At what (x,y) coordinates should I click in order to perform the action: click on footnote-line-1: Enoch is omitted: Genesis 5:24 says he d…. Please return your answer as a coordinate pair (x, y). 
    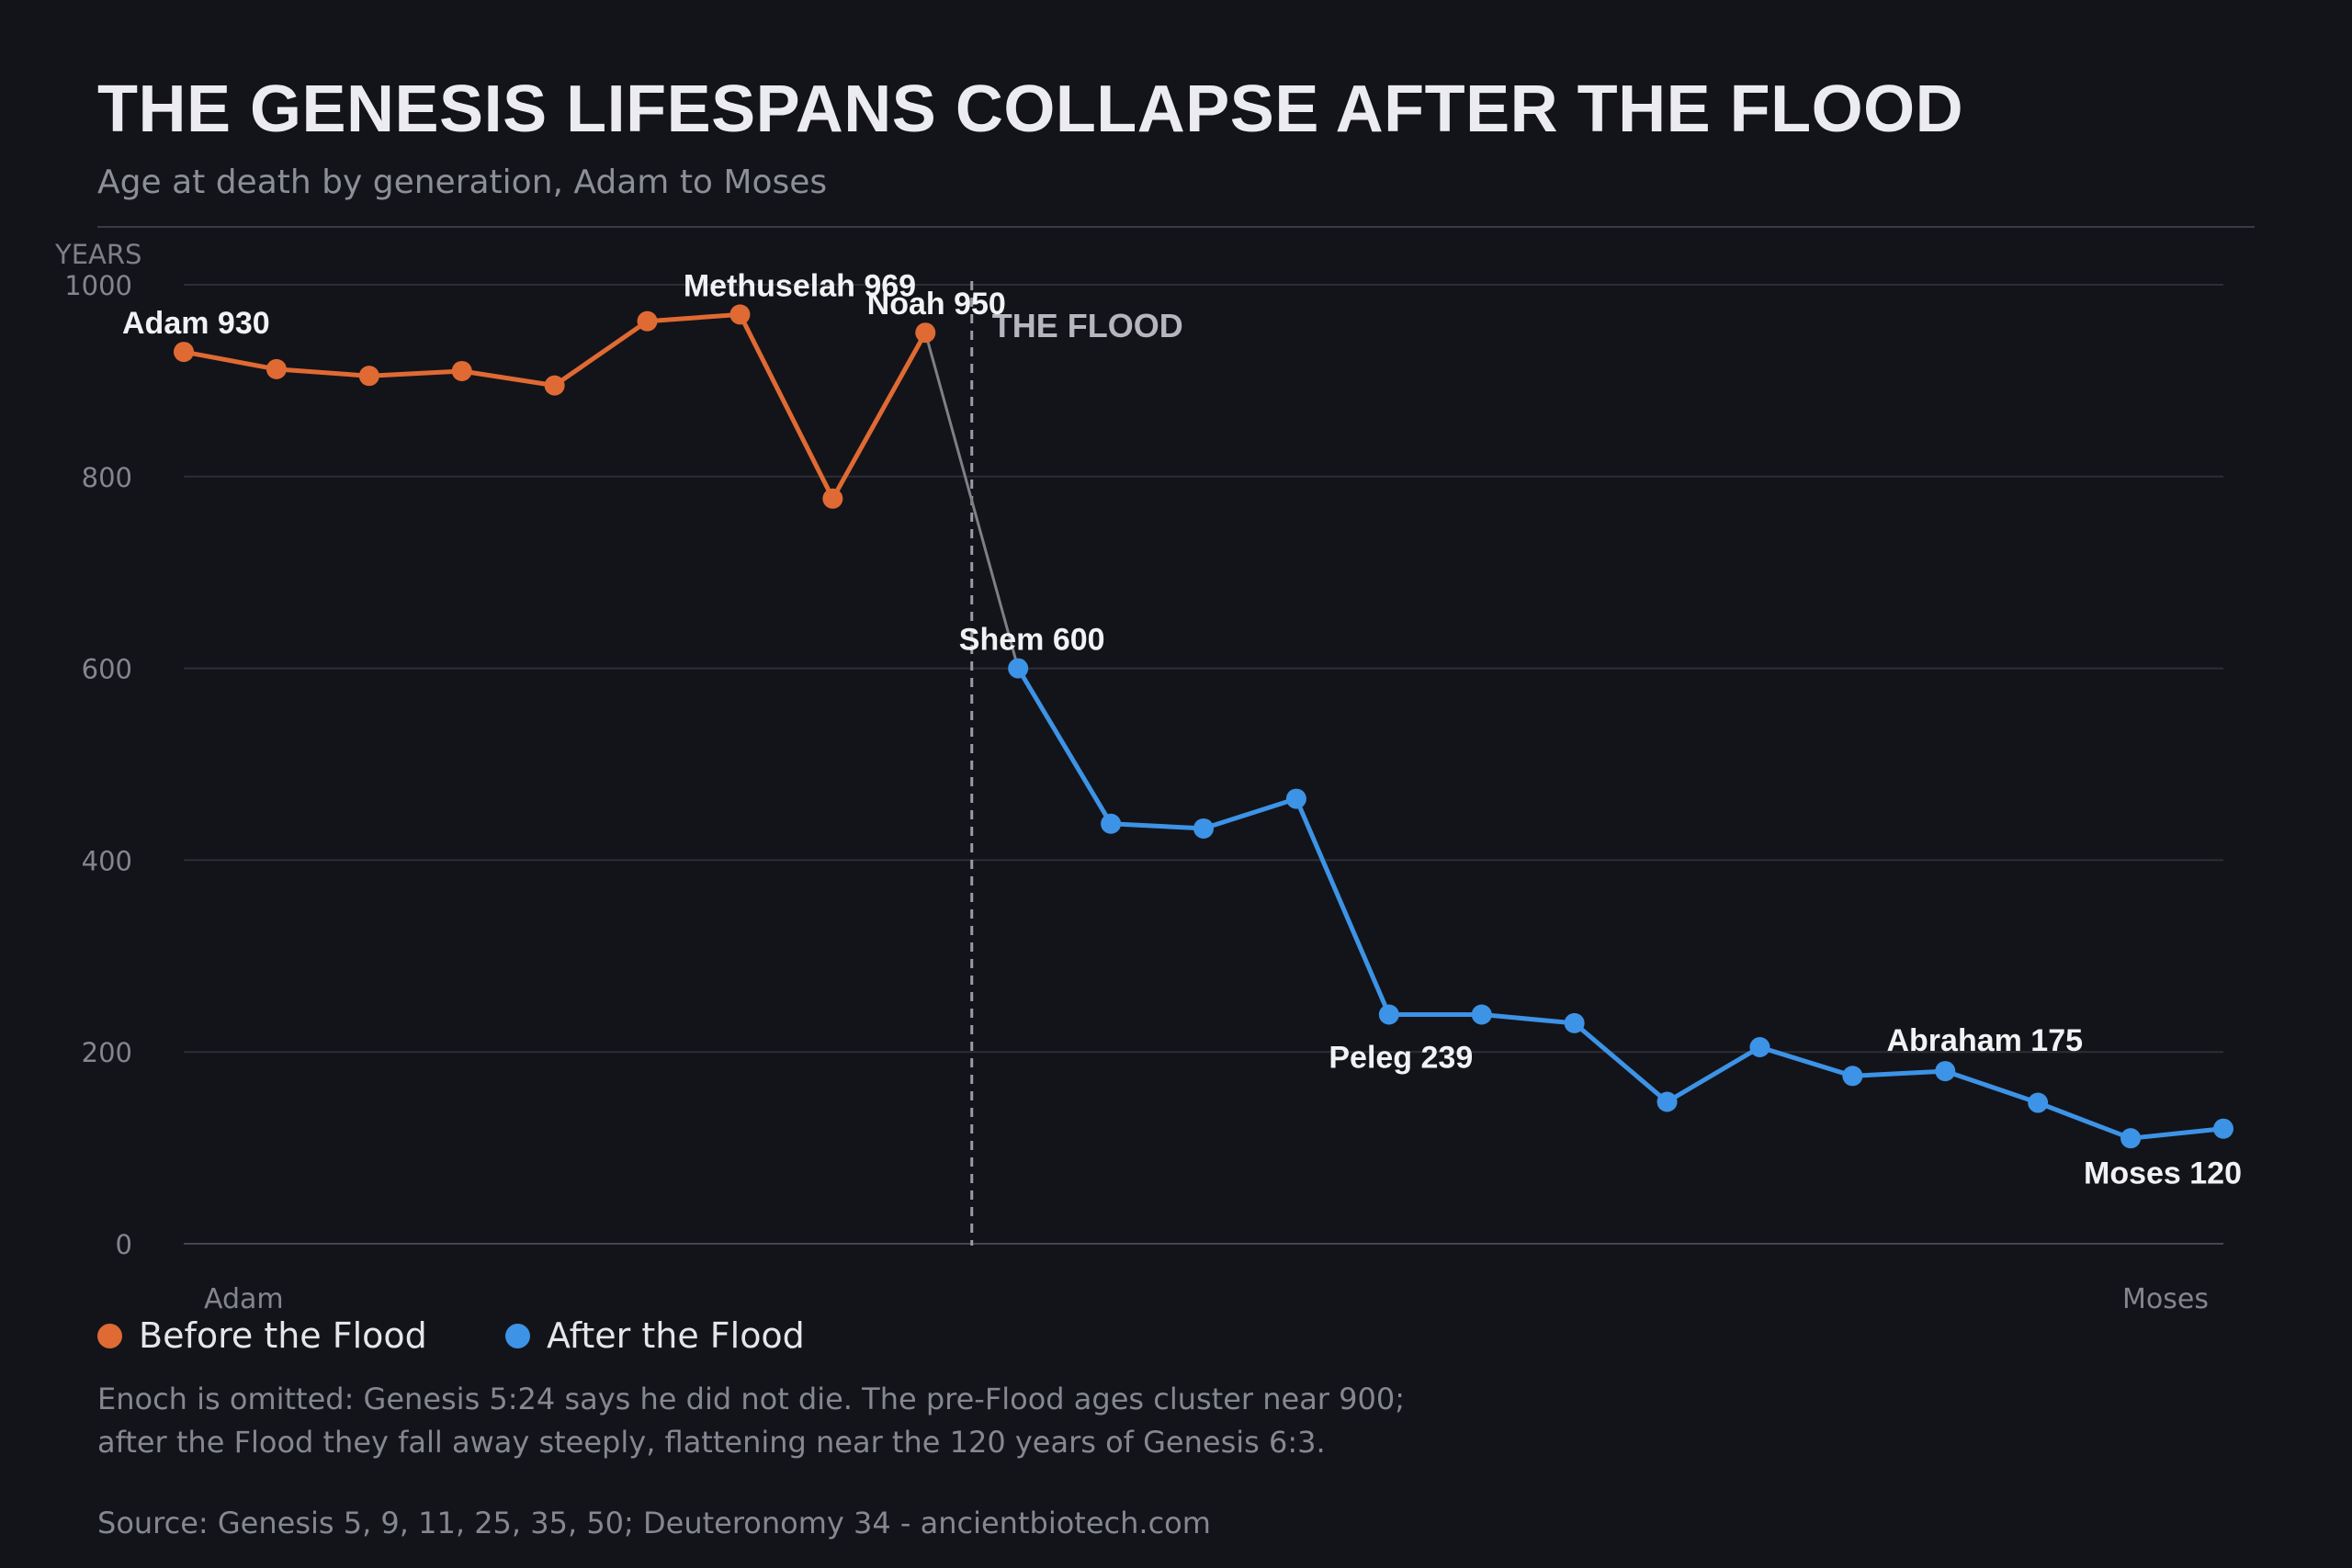
    Looking at the image, I should click on (751, 1399).